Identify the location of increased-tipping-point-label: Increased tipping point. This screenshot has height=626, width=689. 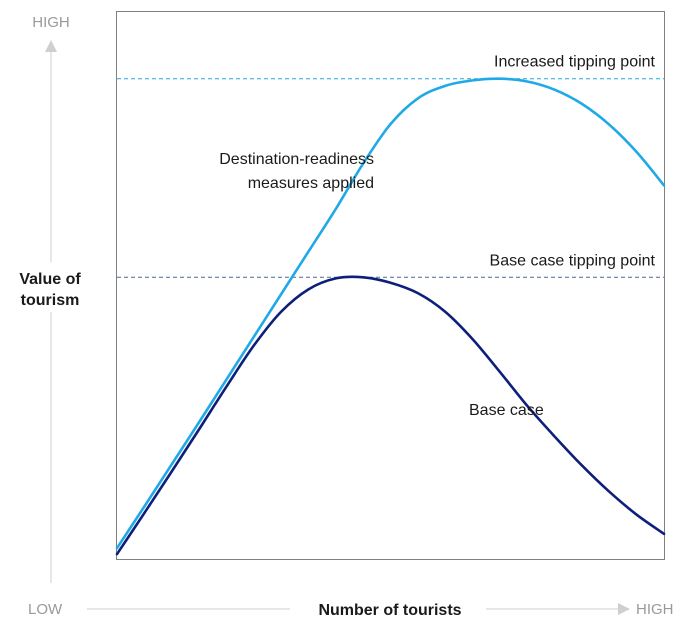
(575, 62).